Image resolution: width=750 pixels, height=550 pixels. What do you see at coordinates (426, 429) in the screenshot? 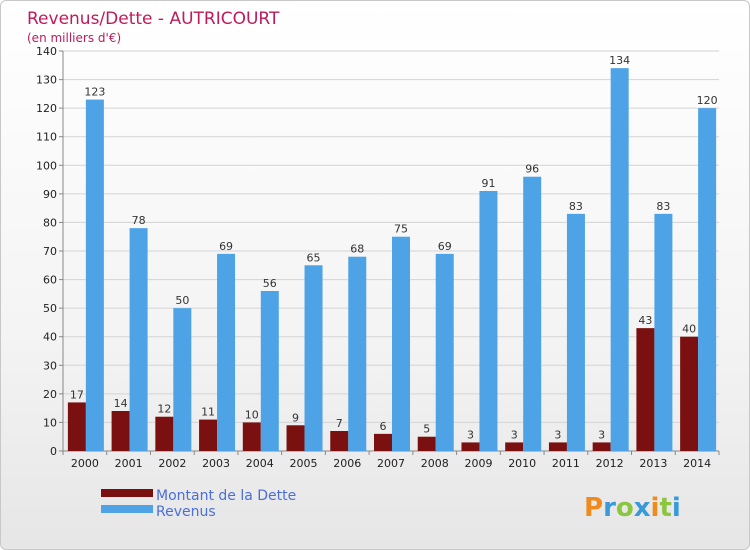
I see `value-label-dette: 5` at bounding box center [426, 429].